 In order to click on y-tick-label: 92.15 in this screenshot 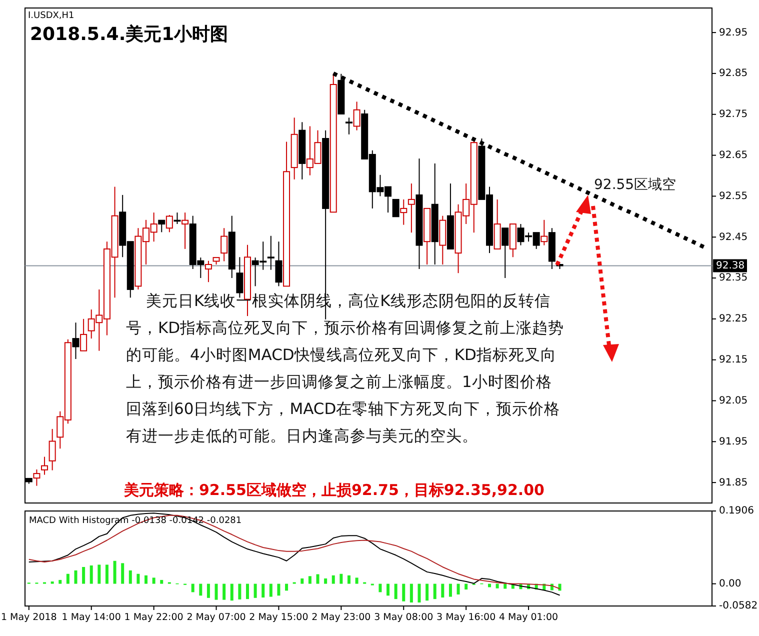, I will do `click(733, 360)`.